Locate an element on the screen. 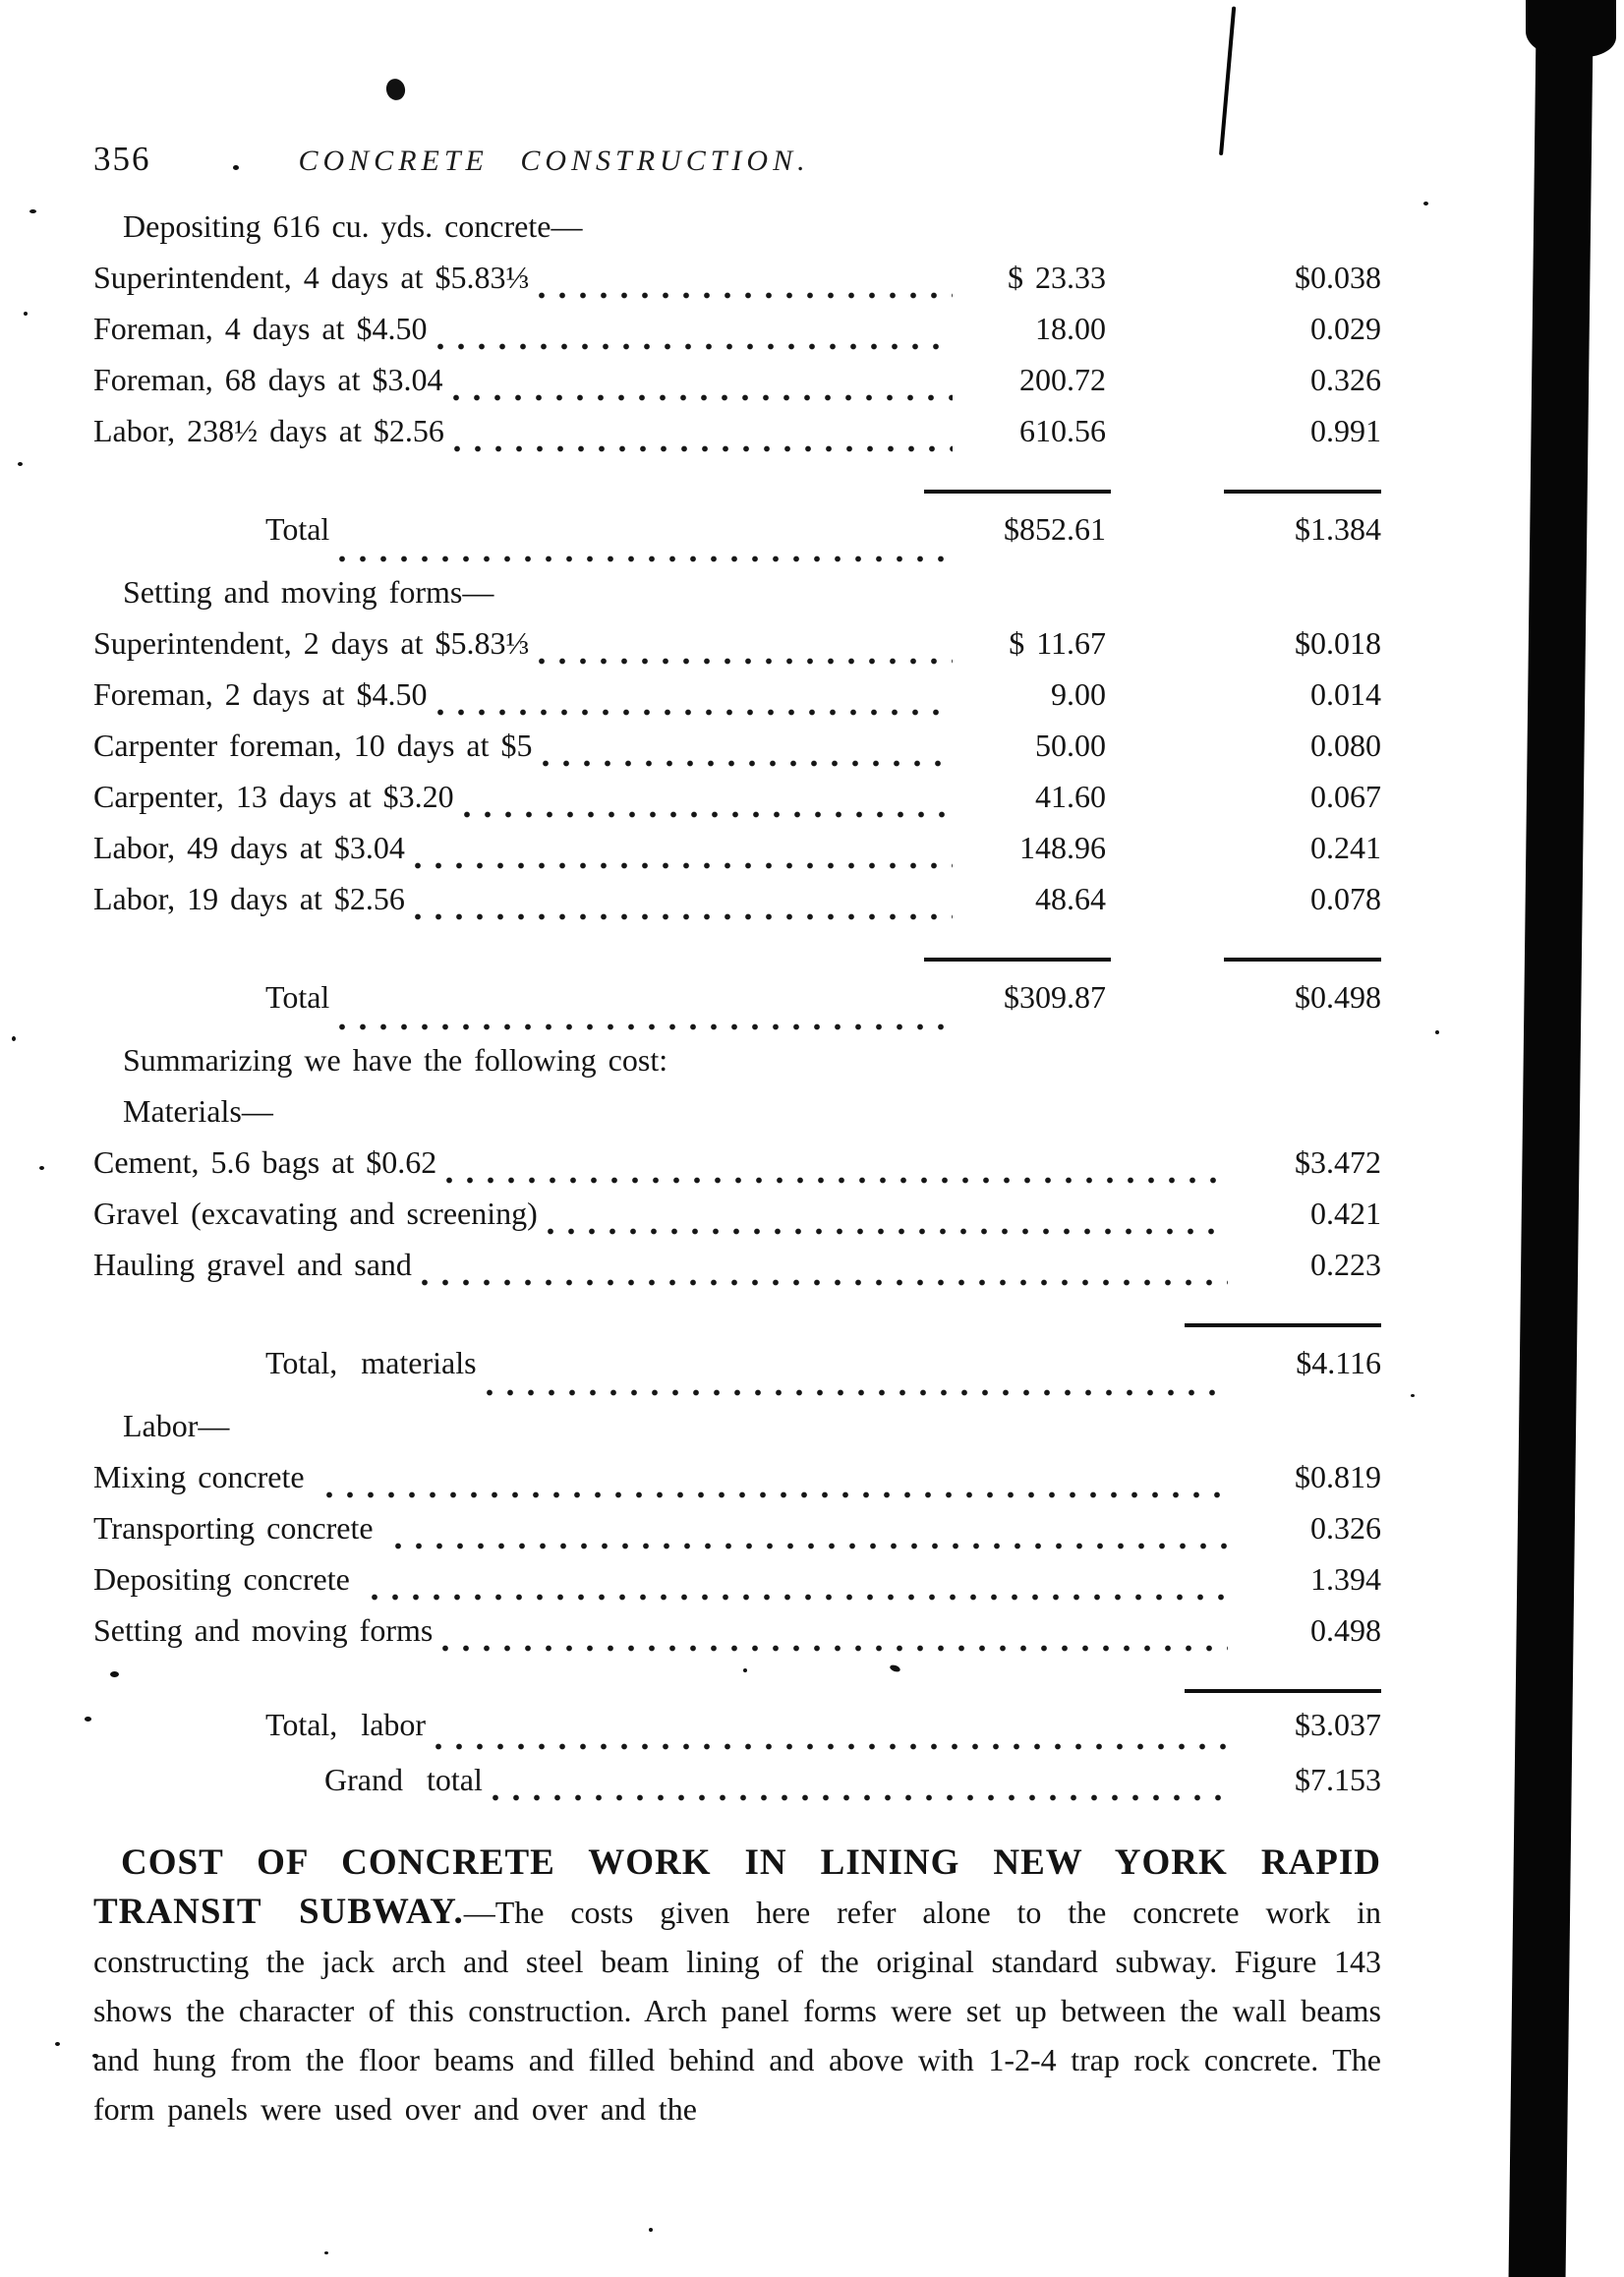 The image size is (1624, 2277). row-value: $3.472 is located at coordinates (1338, 1162).